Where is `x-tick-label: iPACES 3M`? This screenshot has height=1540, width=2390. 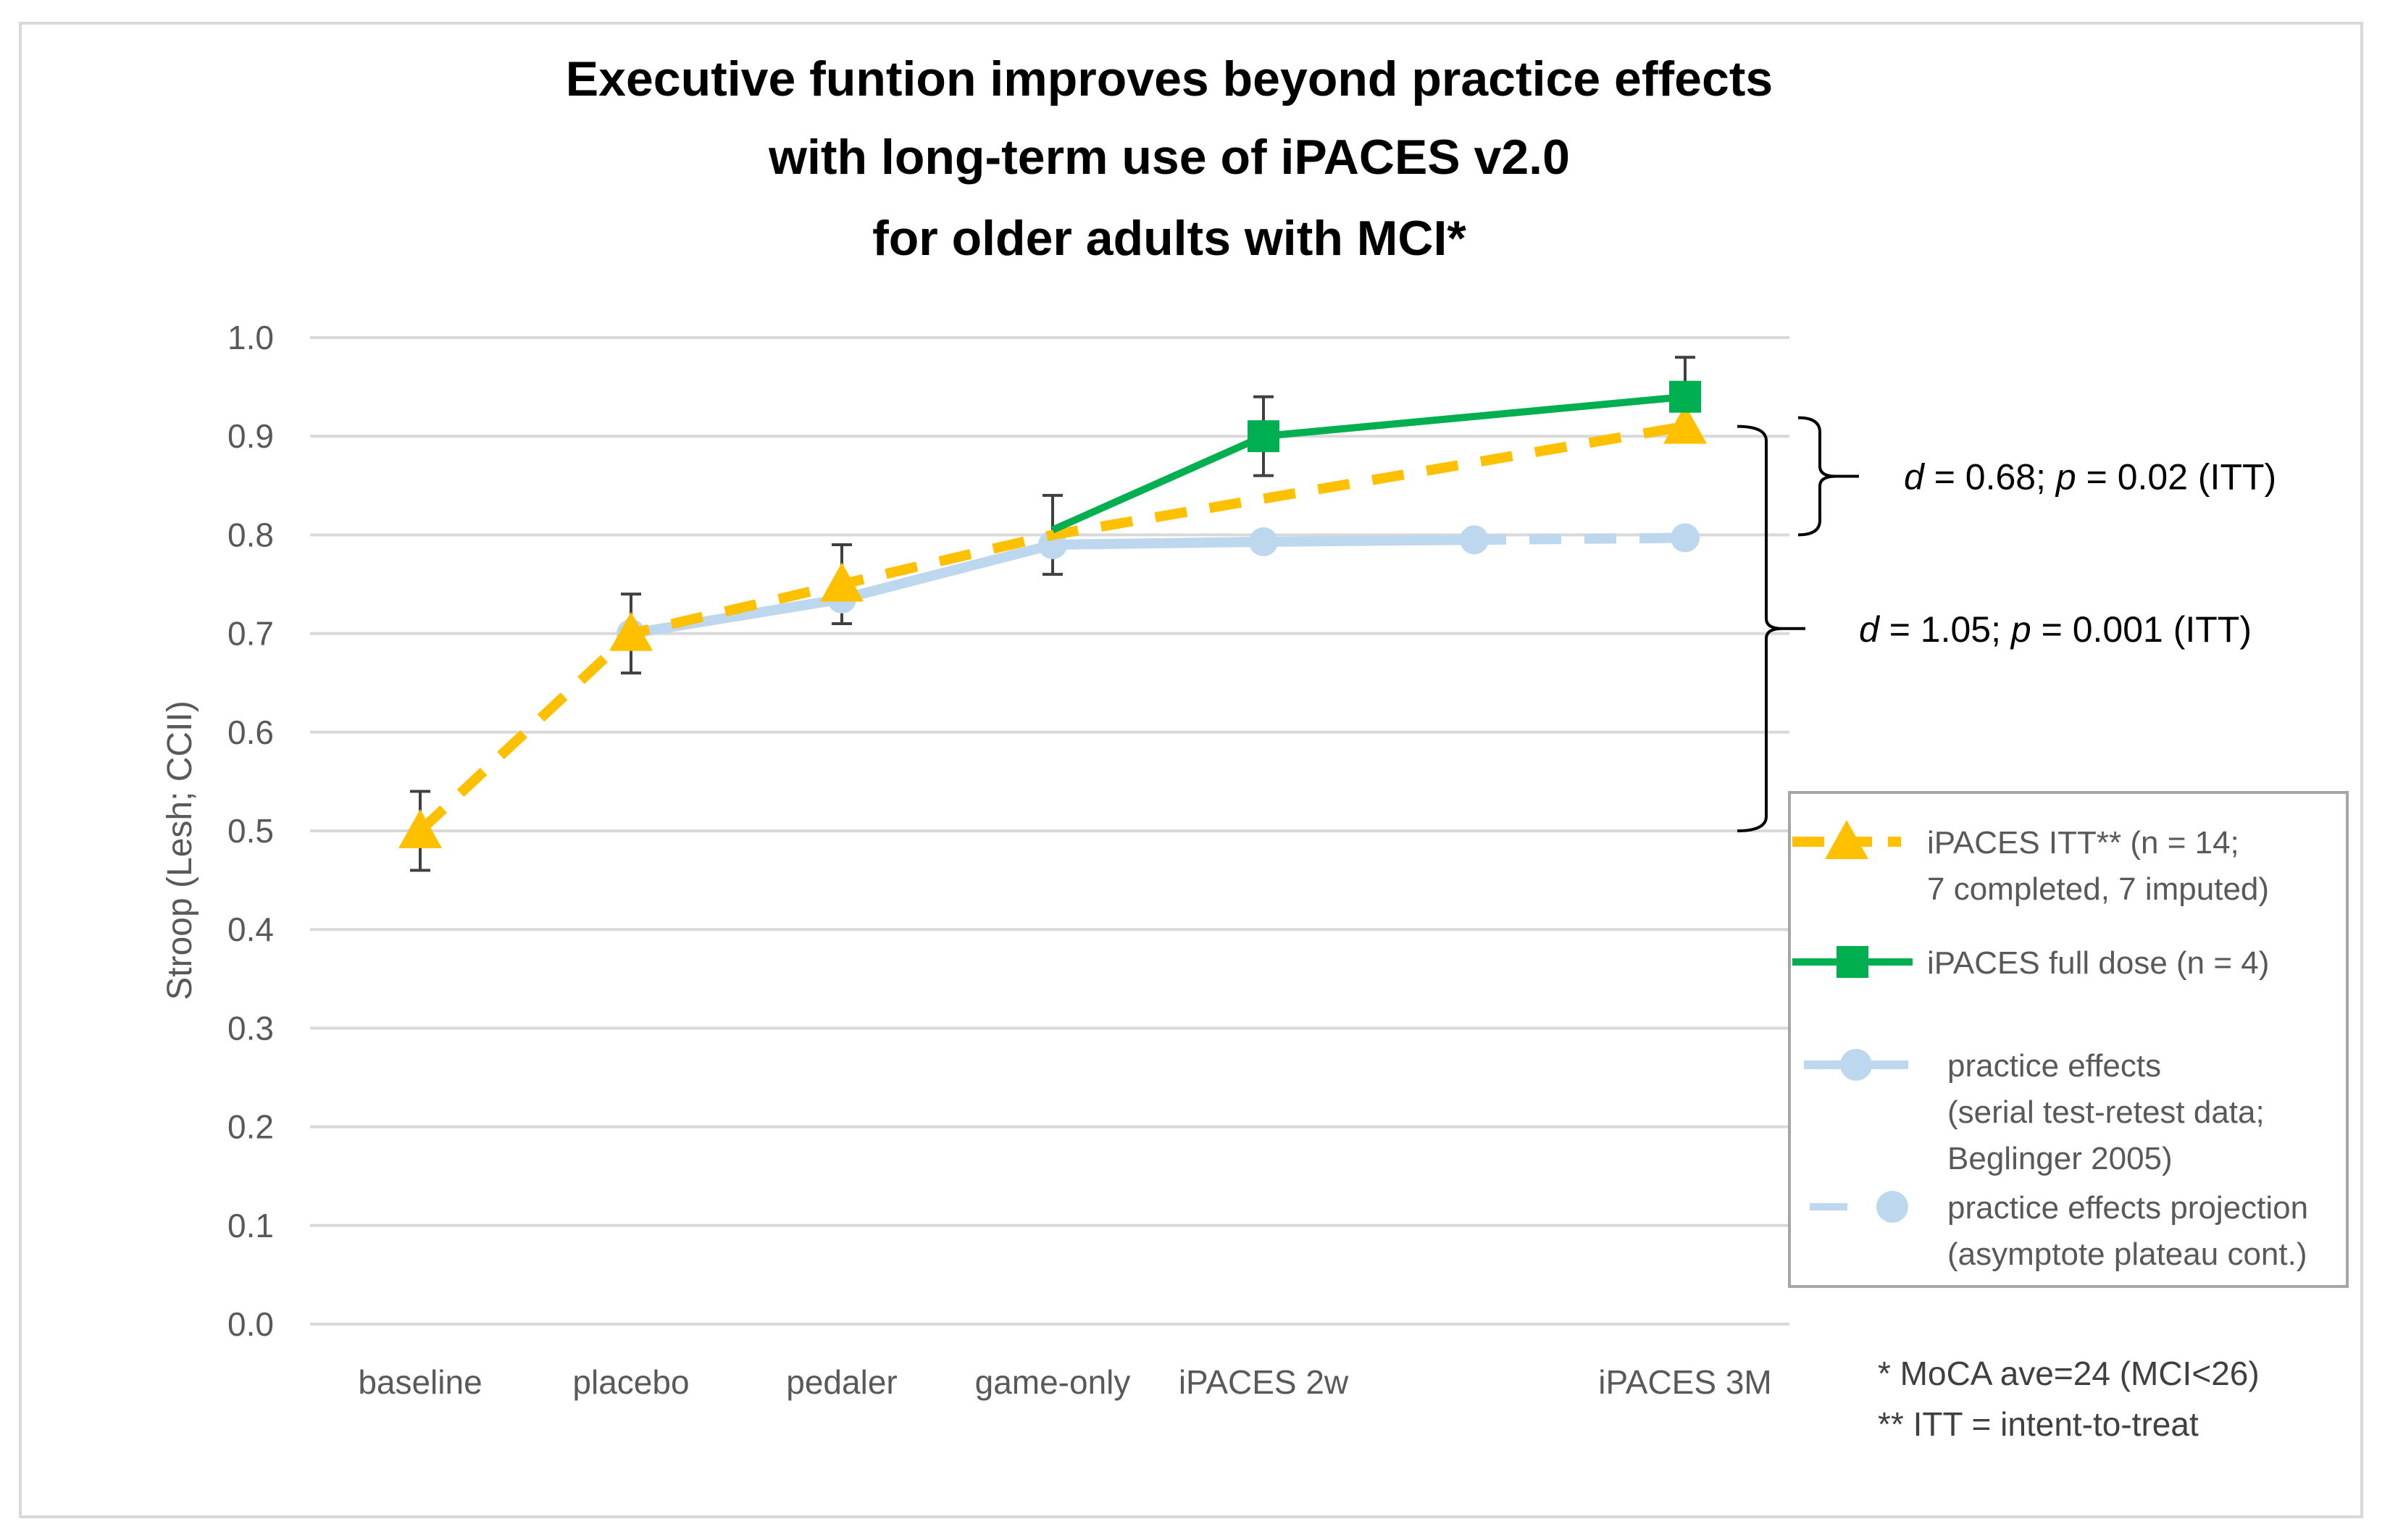
x-tick-label: iPACES 3M is located at coordinates (1685, 1382).